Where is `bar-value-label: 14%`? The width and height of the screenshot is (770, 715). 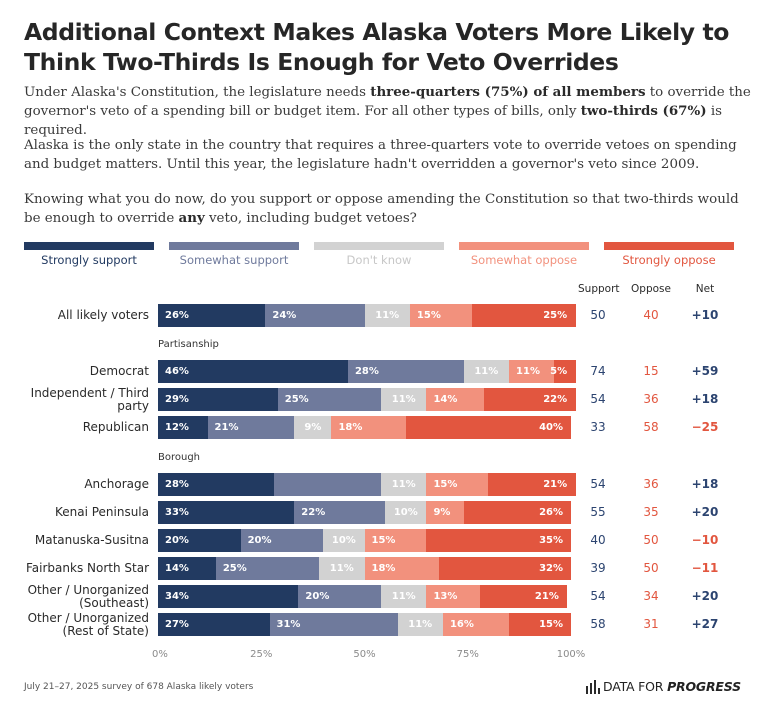
bar-value-label: 14% is located at coordinates (445, 399).